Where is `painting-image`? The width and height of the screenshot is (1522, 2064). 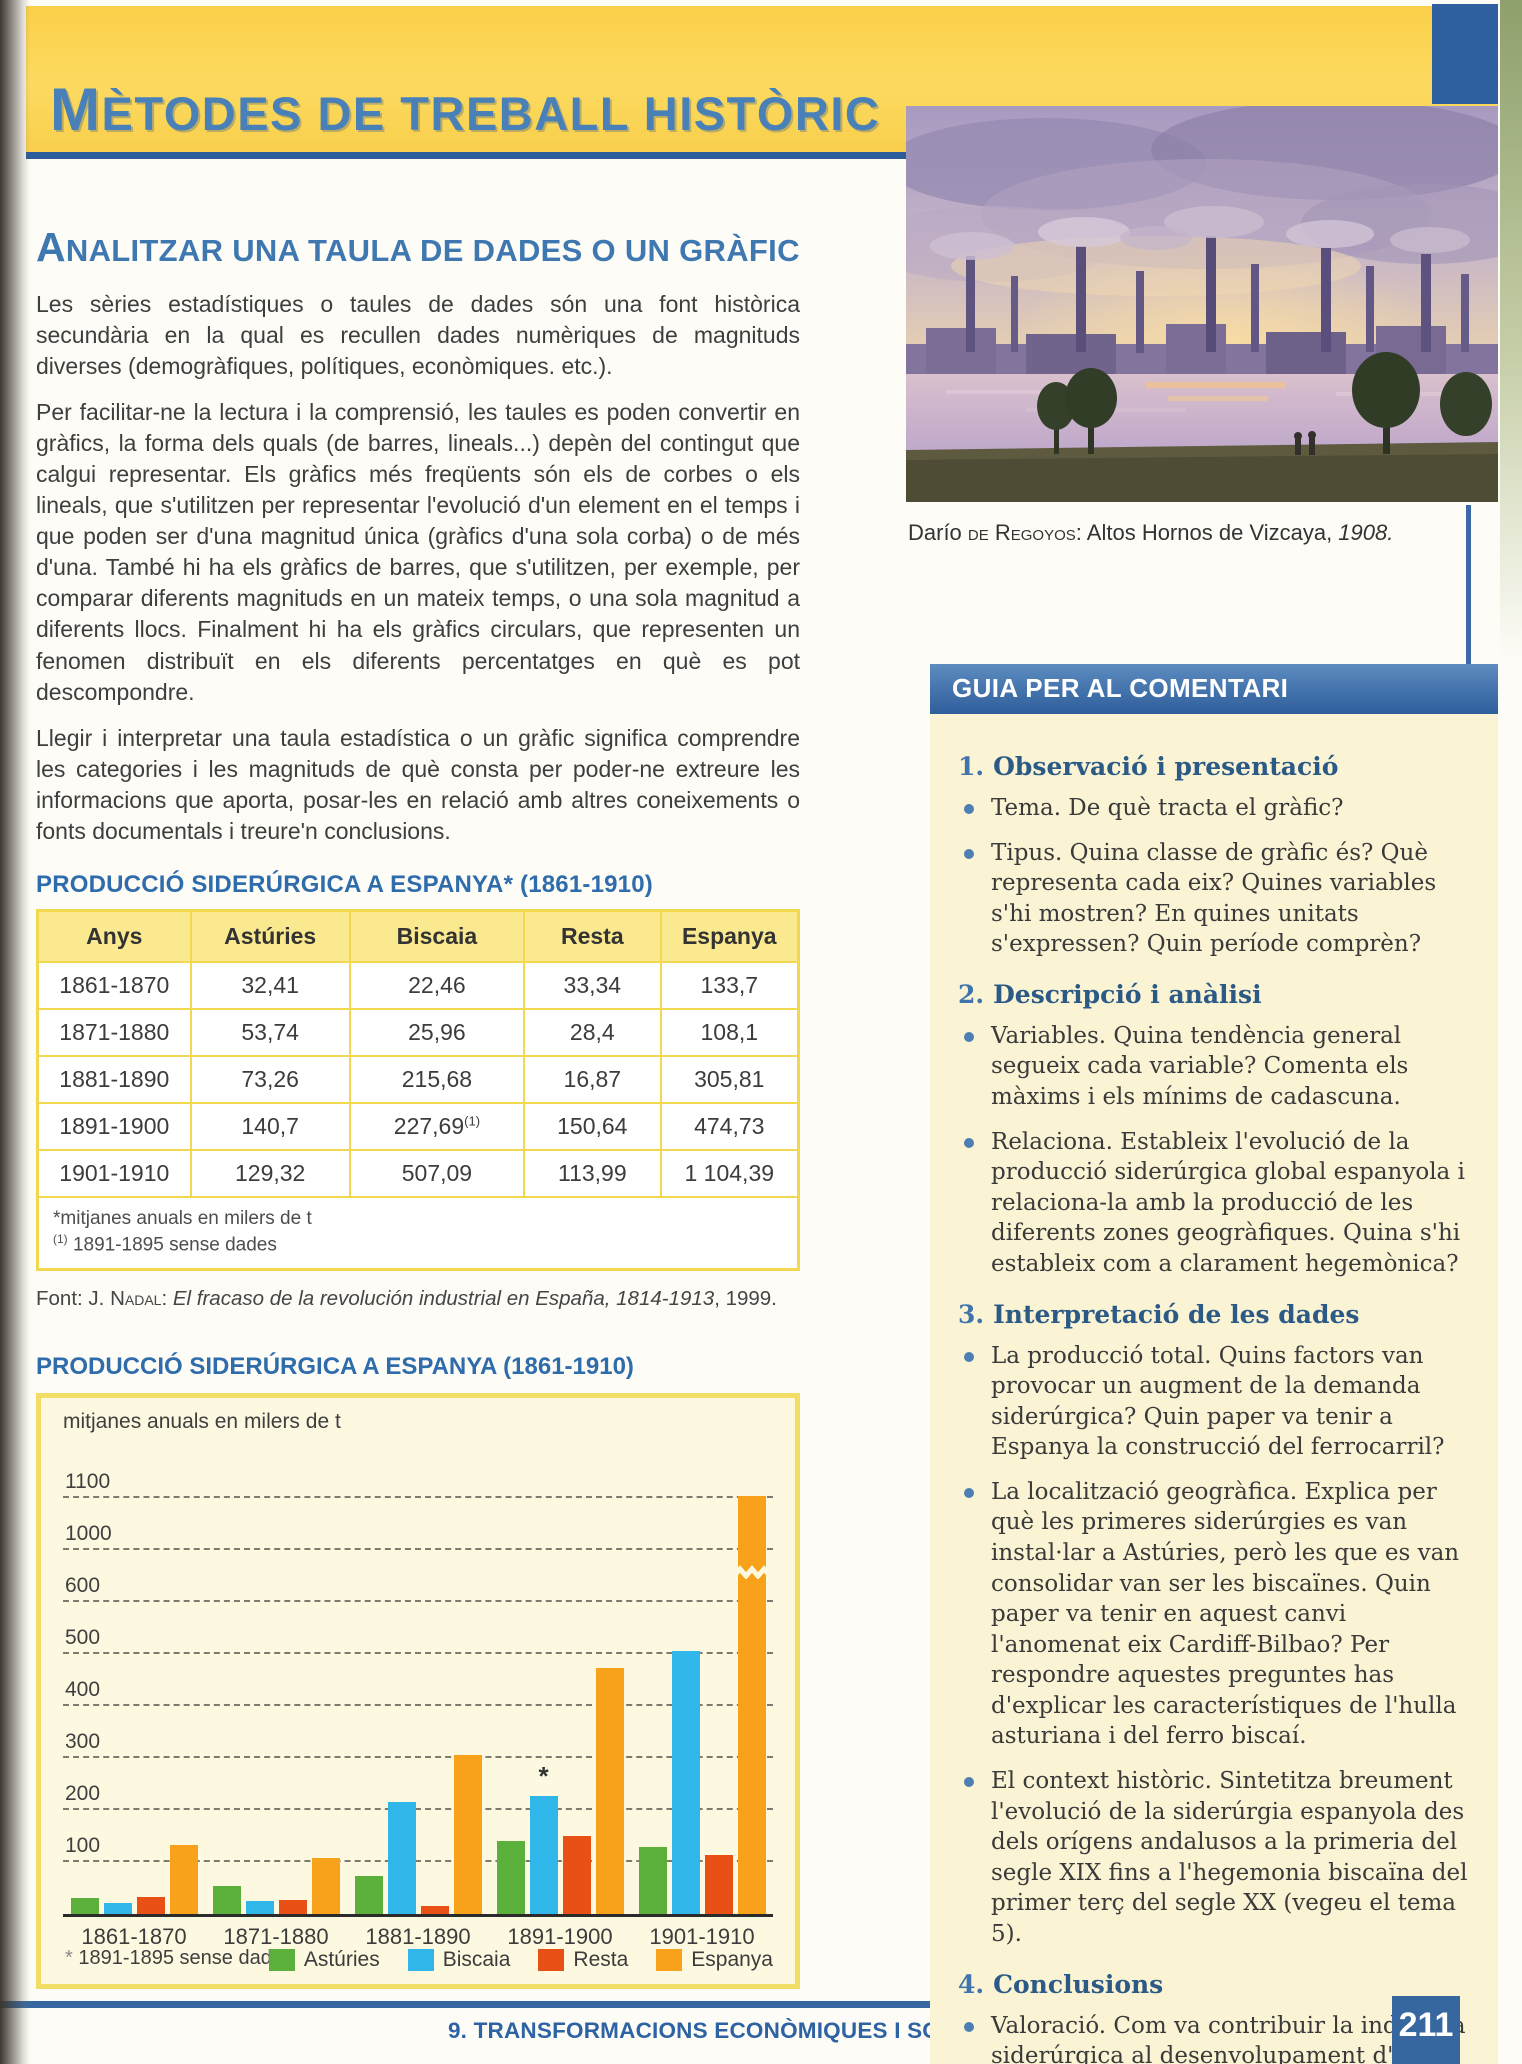 painting-image is located at coordinates (1194, 301).